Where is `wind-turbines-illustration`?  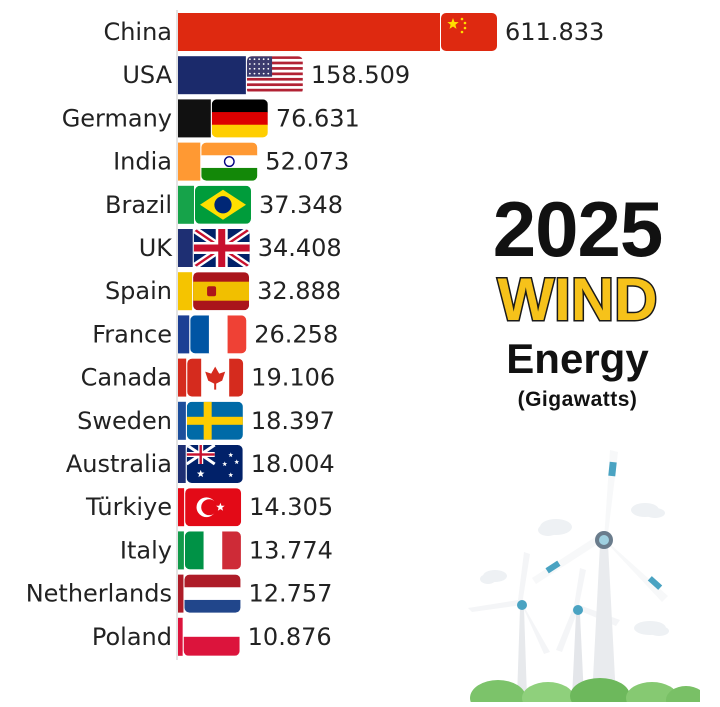
wind-turbines-illustration is located at coordinates (584, 576).